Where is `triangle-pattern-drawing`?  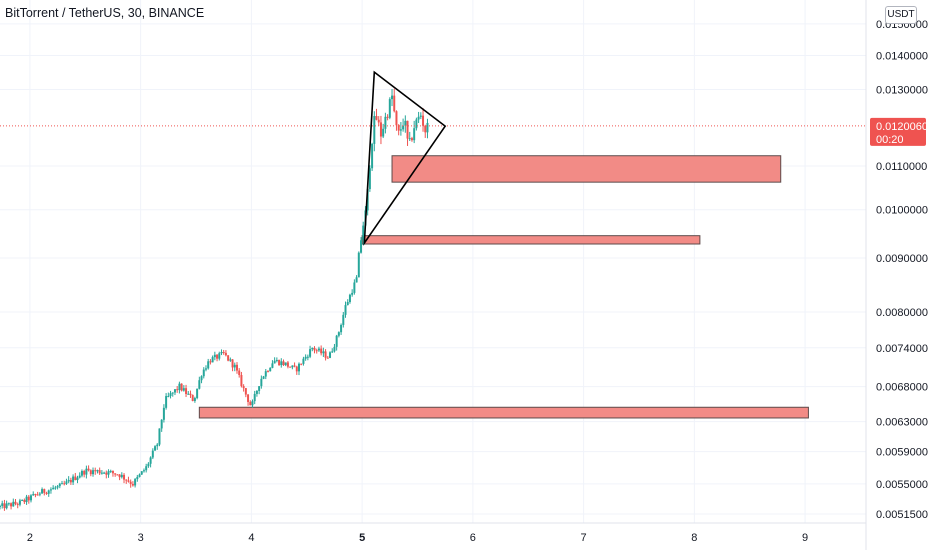
triangle-pattern-drawing is located at coordinates (405, 158).